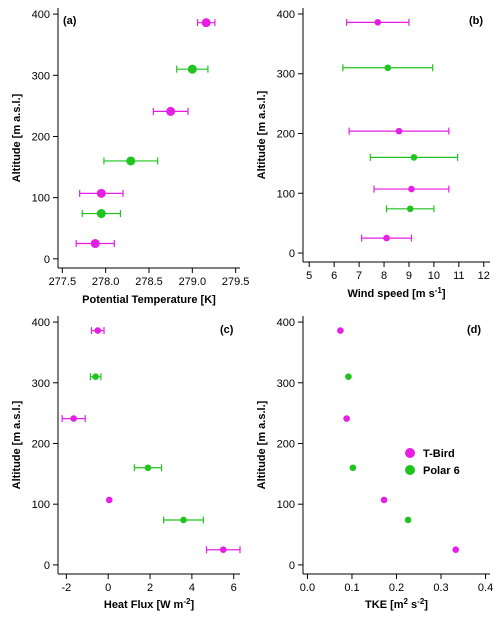 The height and width of the screenshot is (619, 500). I want to click on x-tick-label: 278.0, so click(106, 282).